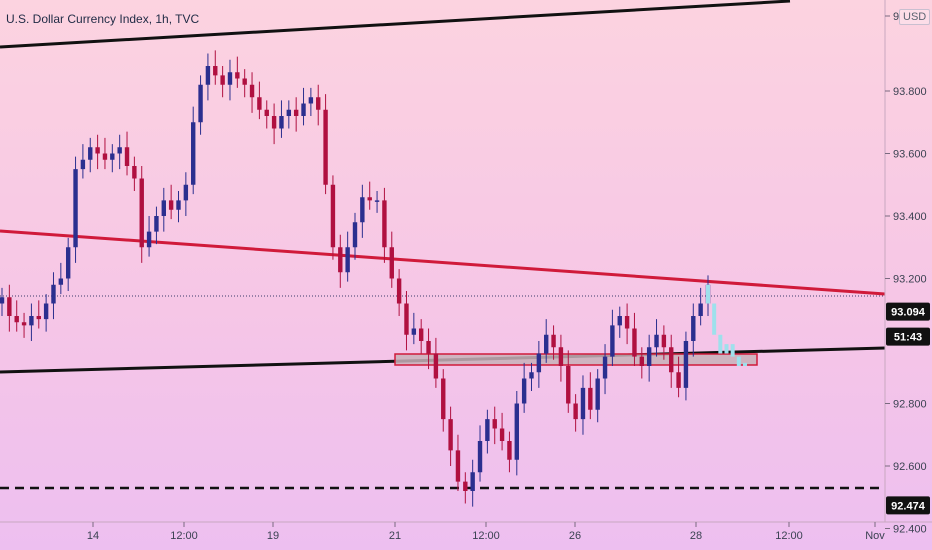  What do you see at coordinates (576, 359) in the screenshot?
I see `support-zone-box` at bounding box center [576, 359].